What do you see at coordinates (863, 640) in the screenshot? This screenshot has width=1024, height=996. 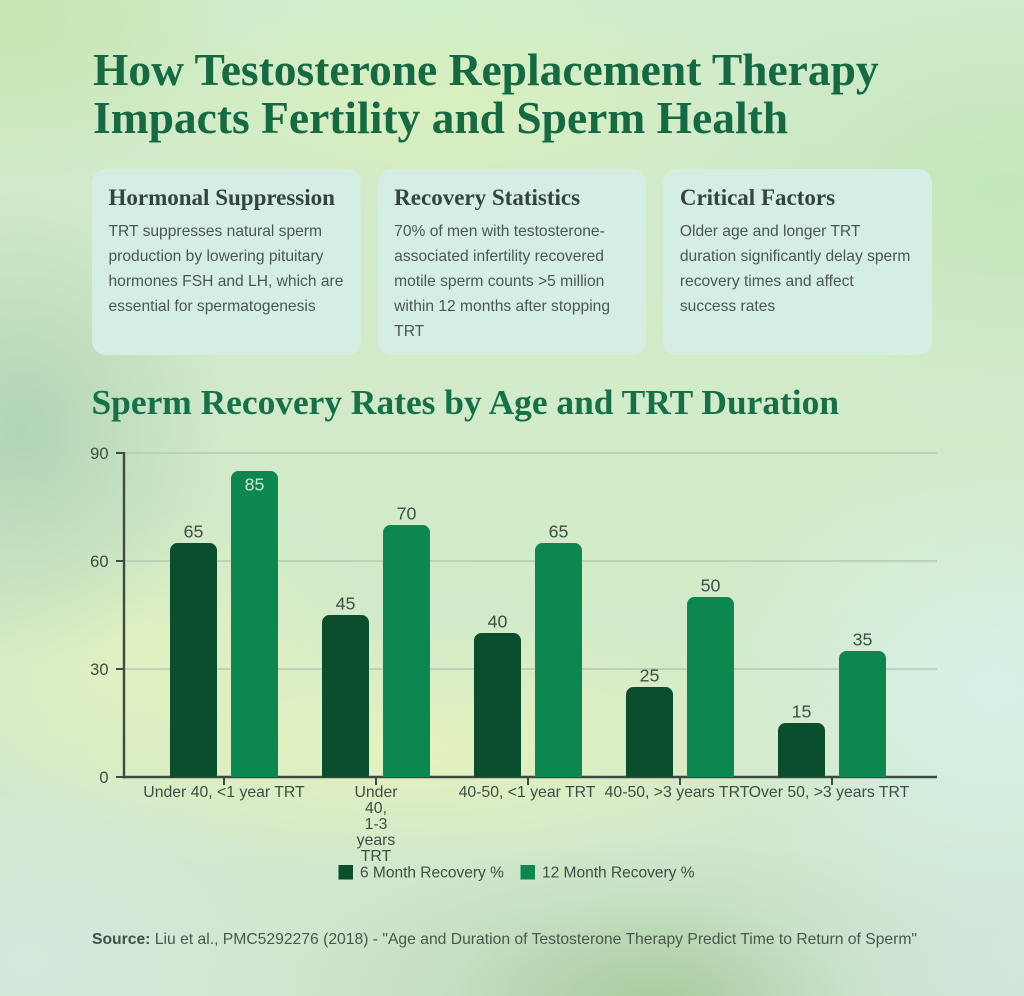 I see `svg-text: 35` at bounding box center [863, 640].